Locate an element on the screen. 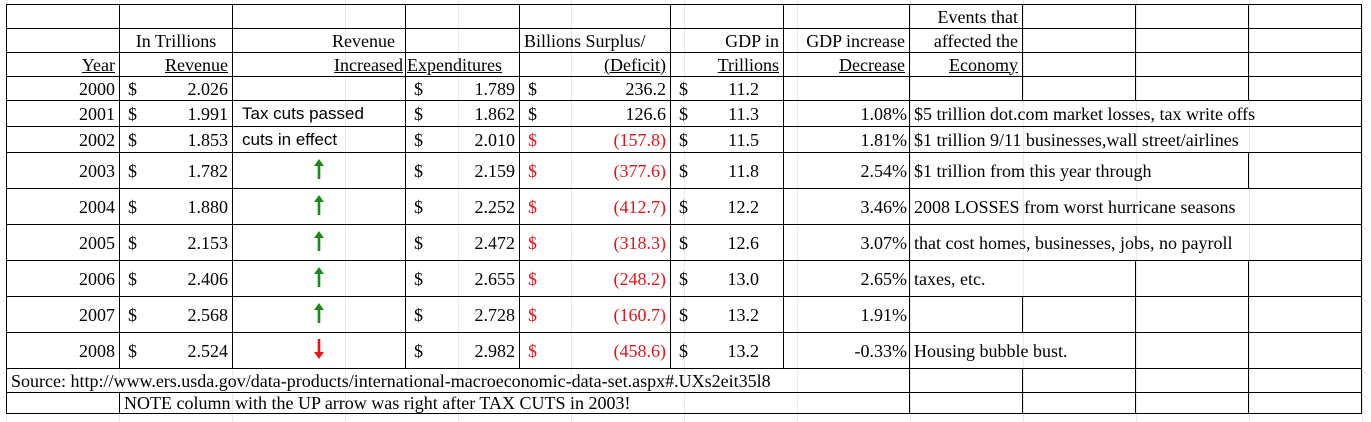  year-cell: 2002 is located at coordinates (63, 139).